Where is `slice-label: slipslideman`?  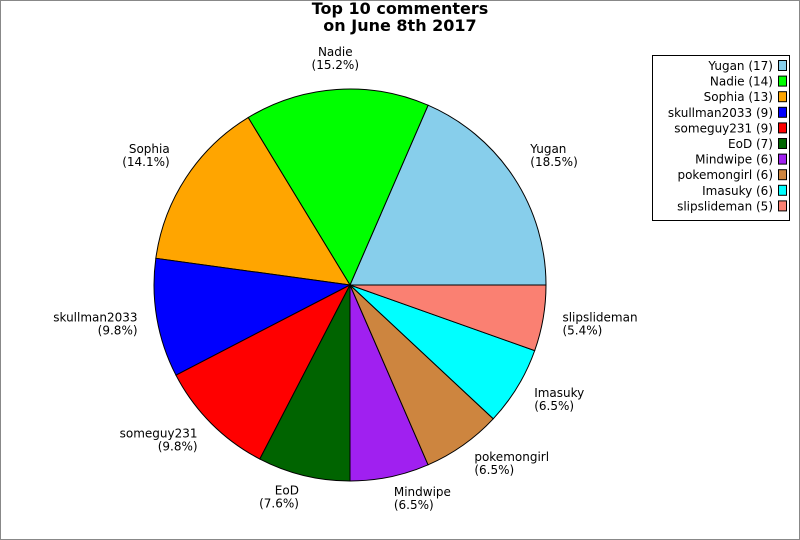 slice-label: slipslideman is located at coordinates (599, 318).